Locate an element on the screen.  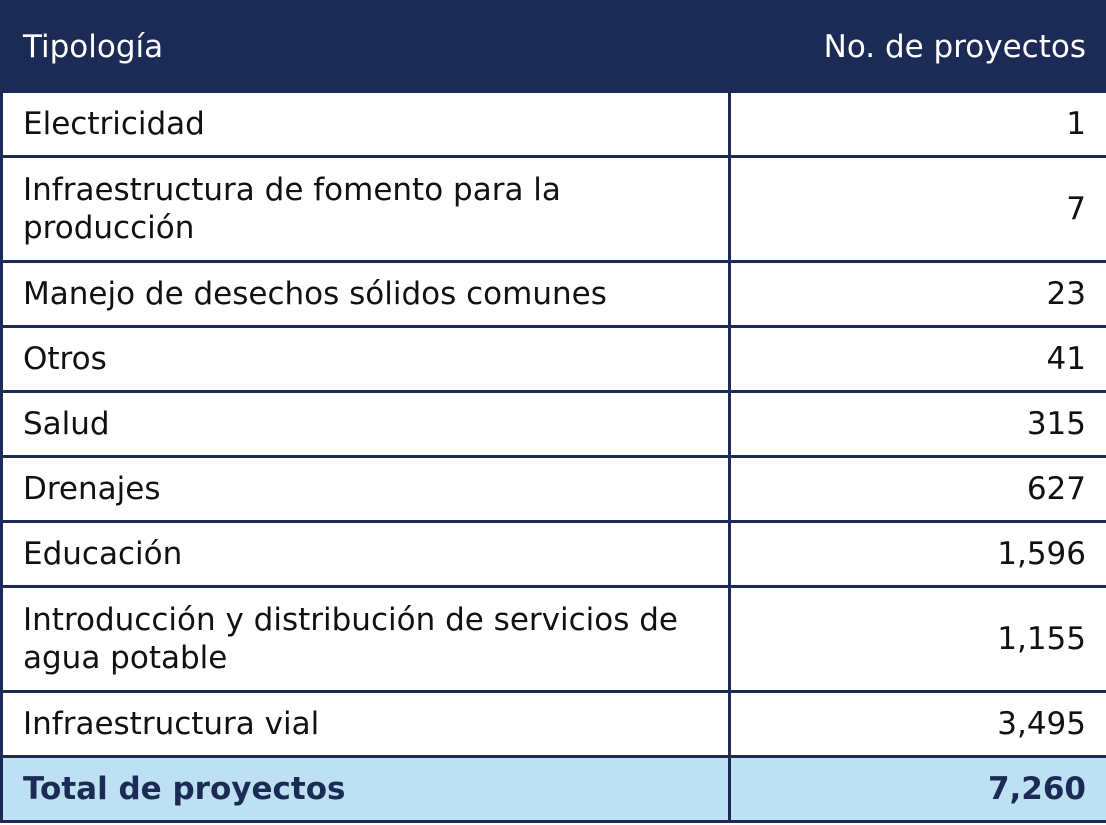
tipologia-cell: Infraestructura vial is located at coordinates (365, 724).